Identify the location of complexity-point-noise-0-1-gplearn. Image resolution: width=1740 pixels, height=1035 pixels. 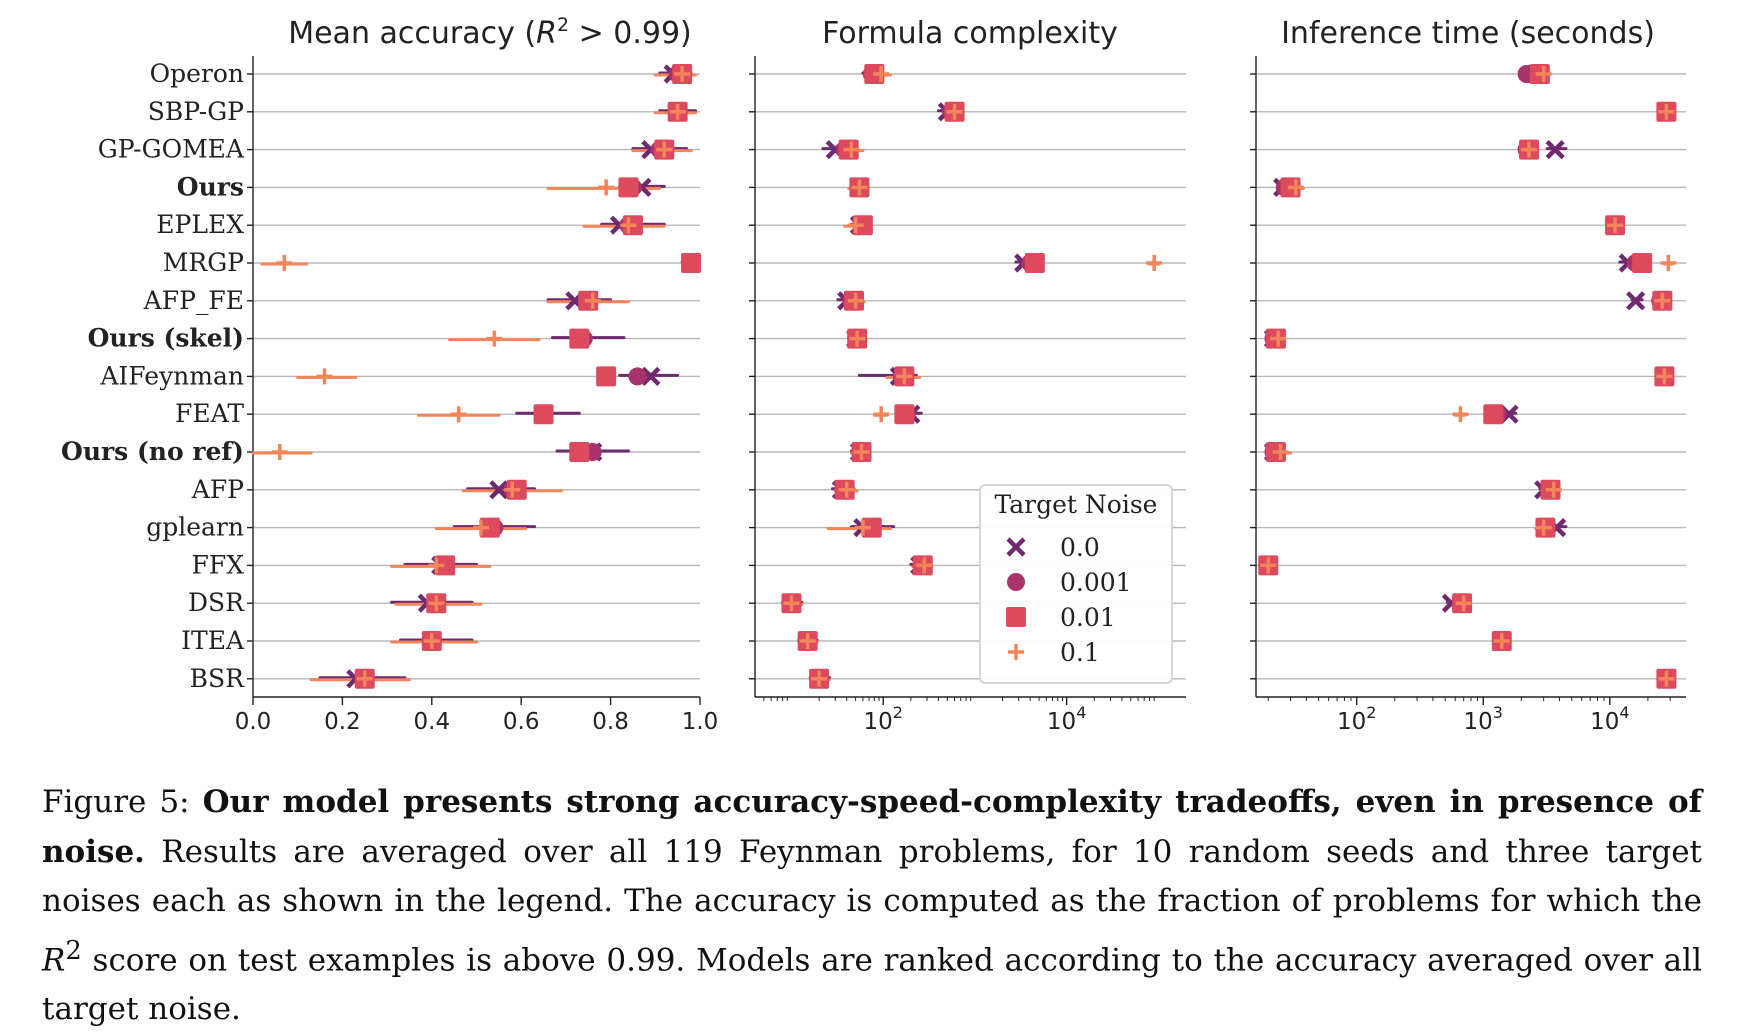
(862, 527).